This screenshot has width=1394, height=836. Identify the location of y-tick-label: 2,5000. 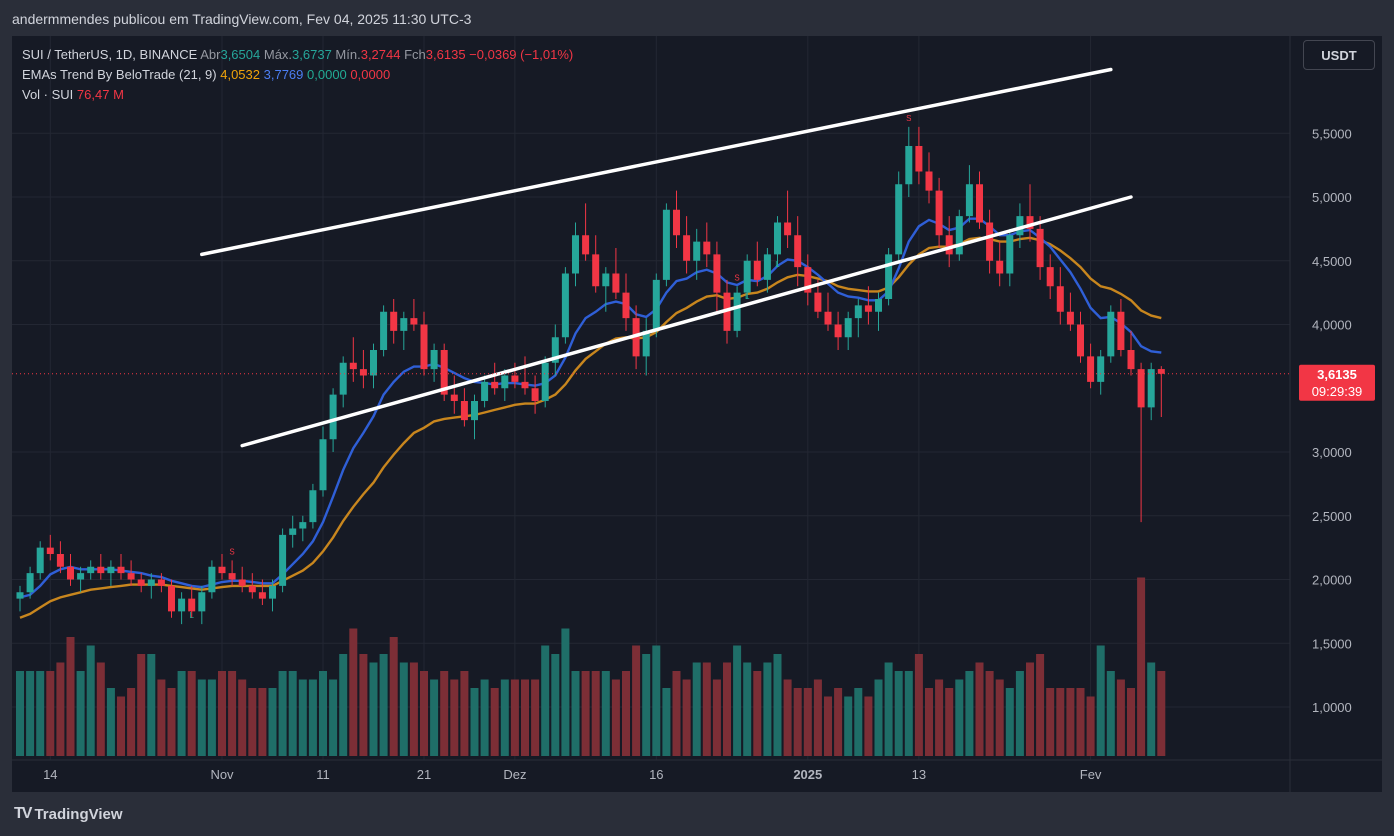
(1332, 516).